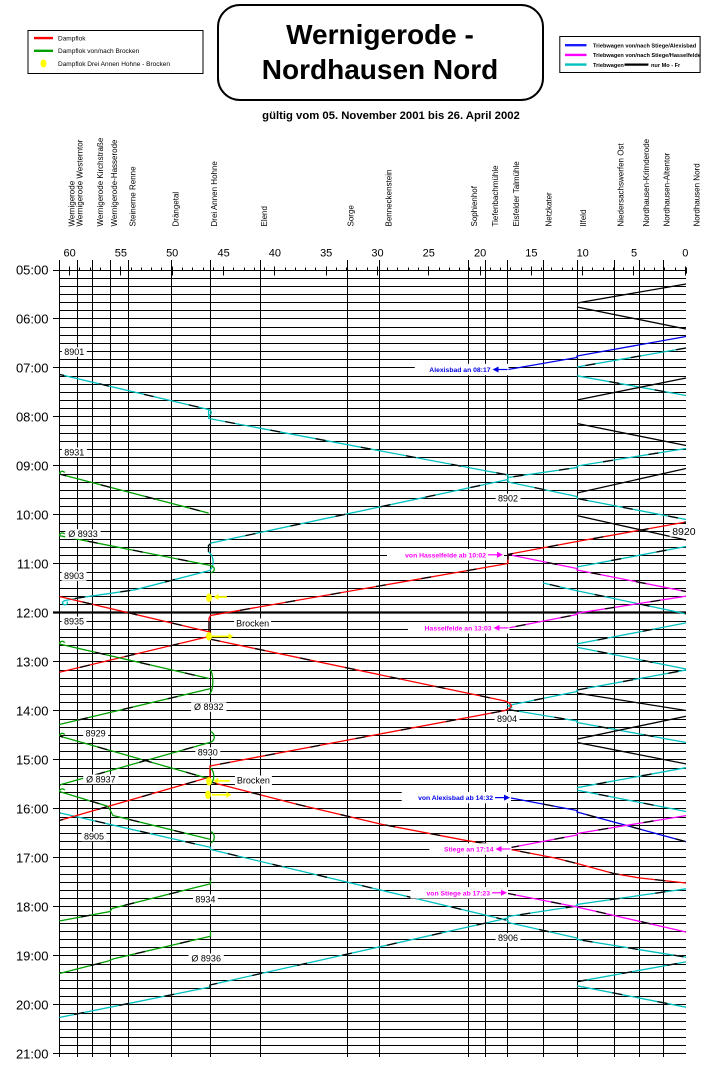 The image size is (709, 1072). I want to click on svg-text: 12:00, so click(32, 612).